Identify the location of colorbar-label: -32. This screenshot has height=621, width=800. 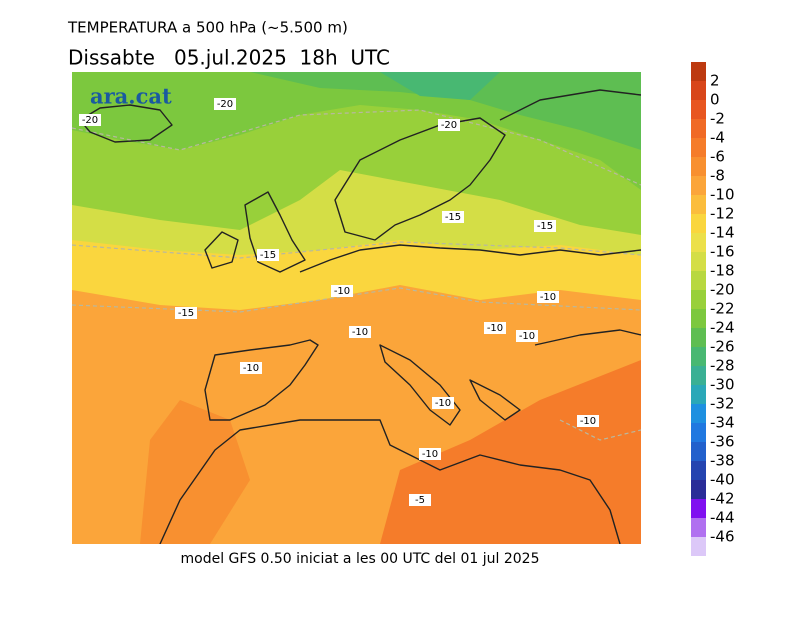
(722, 404).